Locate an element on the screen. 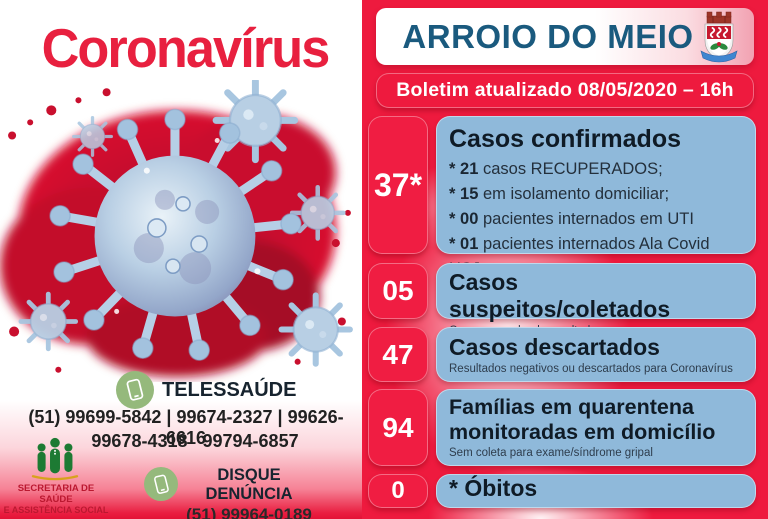 The width and height of the screenshot is (768, 519). stat-detail-line: * 15 em isolamento domiciliar; is located at coordinates (596, 194).